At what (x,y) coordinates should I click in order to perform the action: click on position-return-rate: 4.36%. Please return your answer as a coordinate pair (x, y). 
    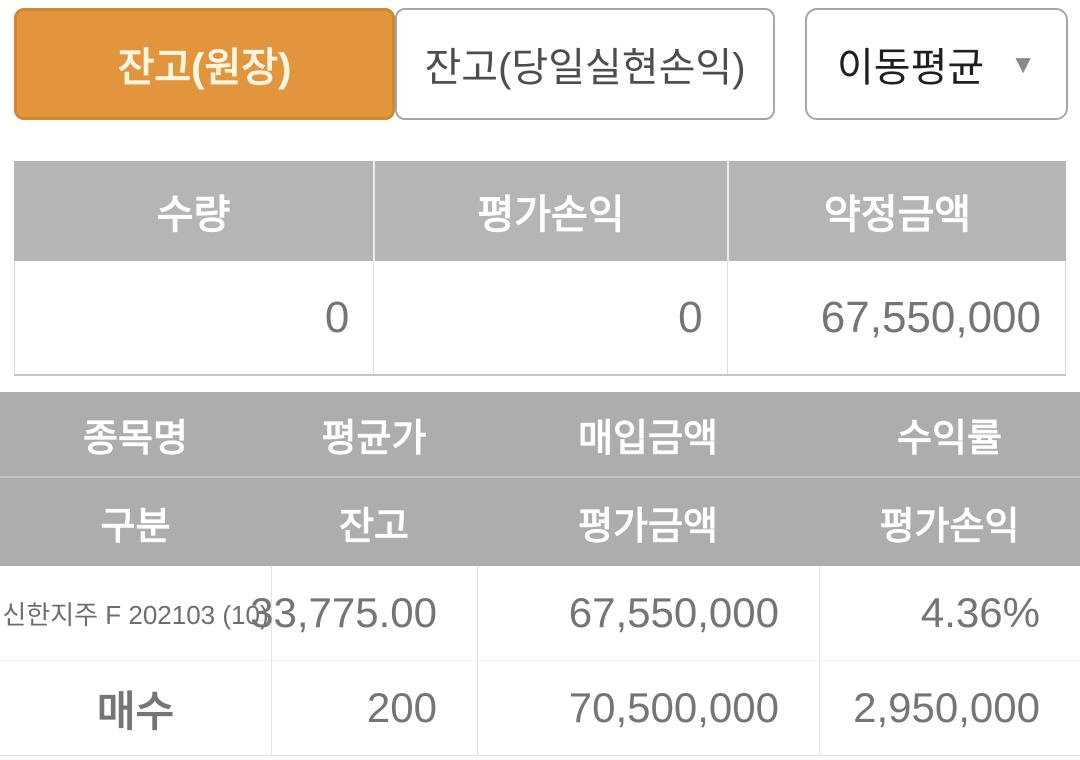
    Looking at the image, I should click on (949, 613).